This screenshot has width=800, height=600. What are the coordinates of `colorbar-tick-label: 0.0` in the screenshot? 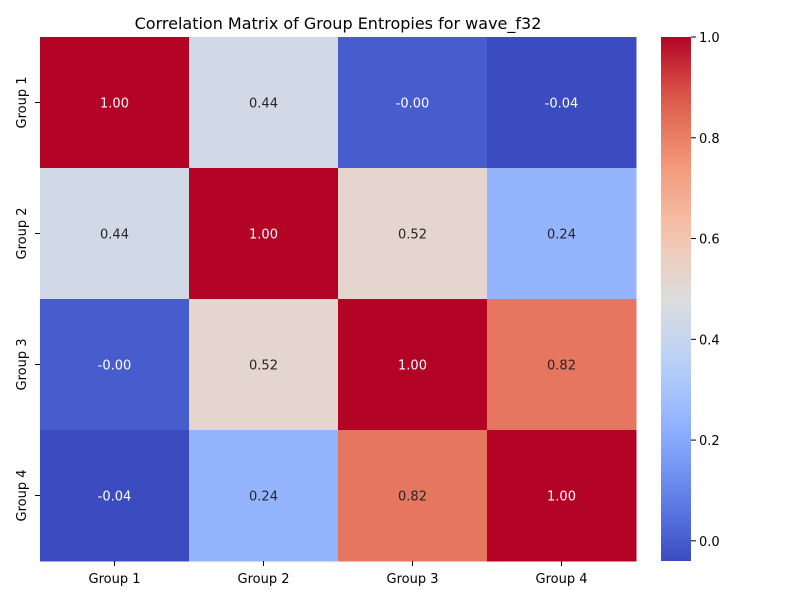 It's located at (709, 542).